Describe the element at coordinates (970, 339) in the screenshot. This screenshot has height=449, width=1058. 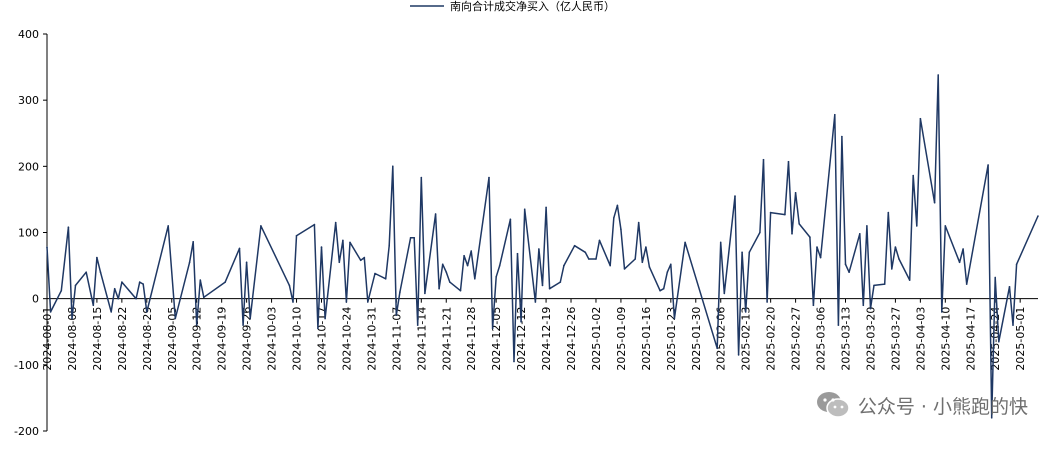
I see `x-tick-label: 2025-04-17` at that location.